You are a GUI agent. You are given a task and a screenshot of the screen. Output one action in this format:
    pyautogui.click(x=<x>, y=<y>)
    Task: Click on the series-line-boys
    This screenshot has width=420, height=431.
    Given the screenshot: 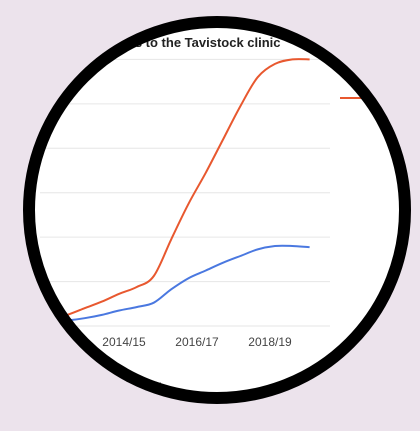 What is the action you would take?
    pyautogui.click(x=179, y=283)
    